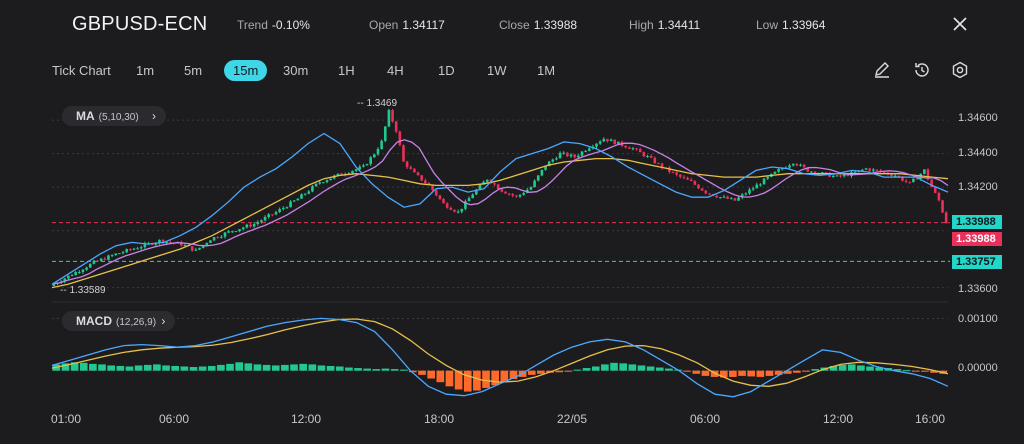  What do you see at coordinates (641, 25) in the screenshot?
I see `high-label: High` at bounding box center [641, 25].